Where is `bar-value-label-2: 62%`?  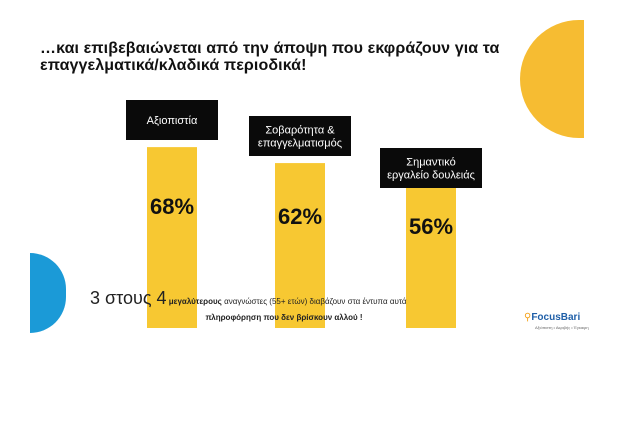
bar-value-label-2: 62% is located at coordinates (300, 216).